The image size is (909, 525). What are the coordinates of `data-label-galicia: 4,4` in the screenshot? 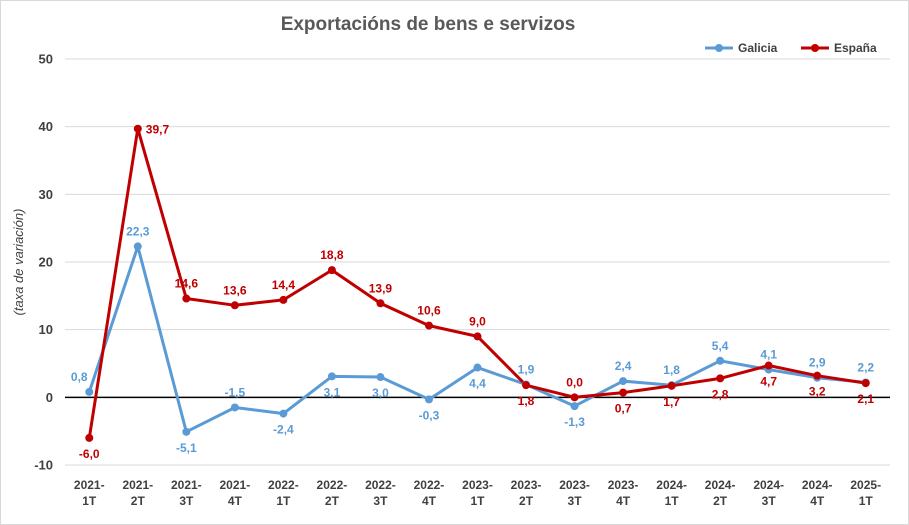 It's located at (477, 384).